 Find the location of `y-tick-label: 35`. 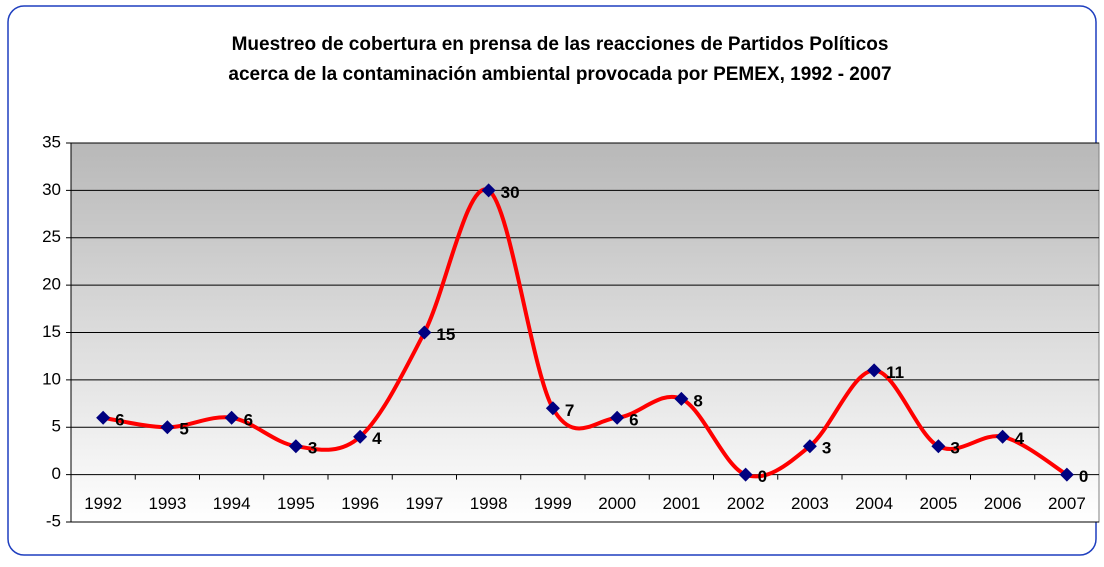

y-tick-label: 35 is located at coordinates (51, 141).